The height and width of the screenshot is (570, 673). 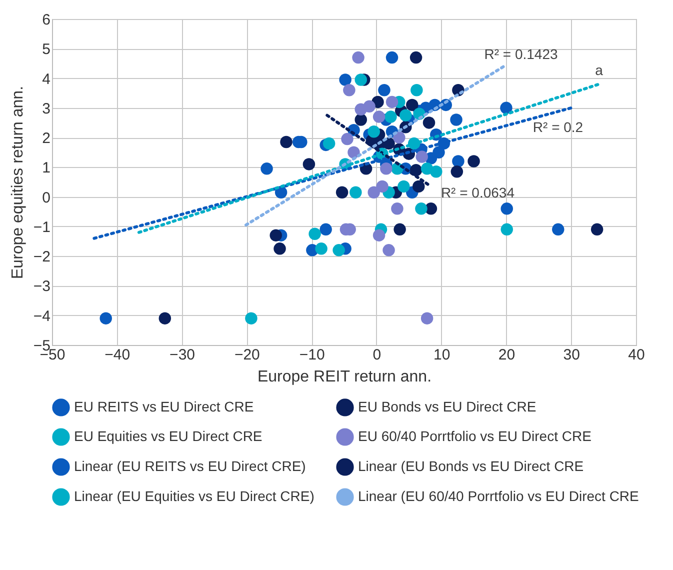 I want to click on annotation: a, so click(x=599, y=70).